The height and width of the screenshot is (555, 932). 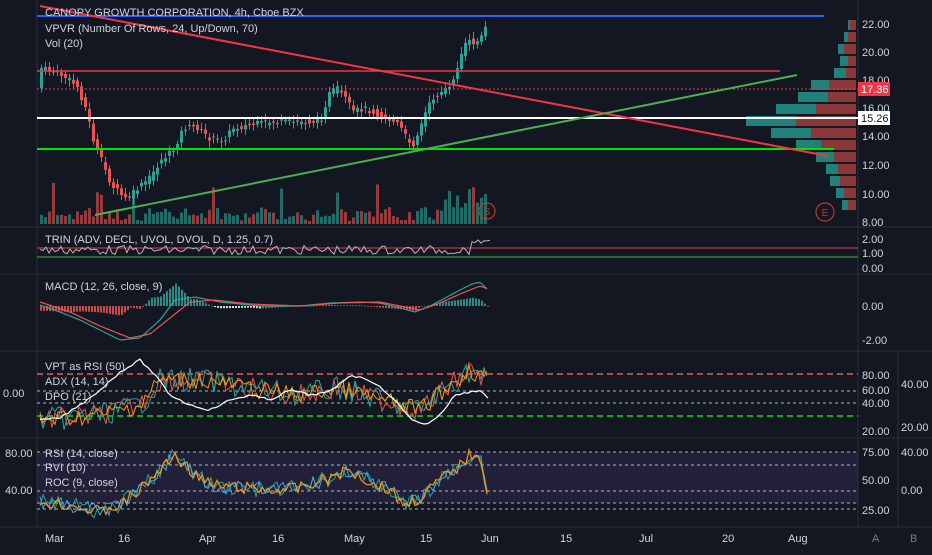 I want to click on indicator-label-rsi: RSI (14, close), so click(x=81, y=454).